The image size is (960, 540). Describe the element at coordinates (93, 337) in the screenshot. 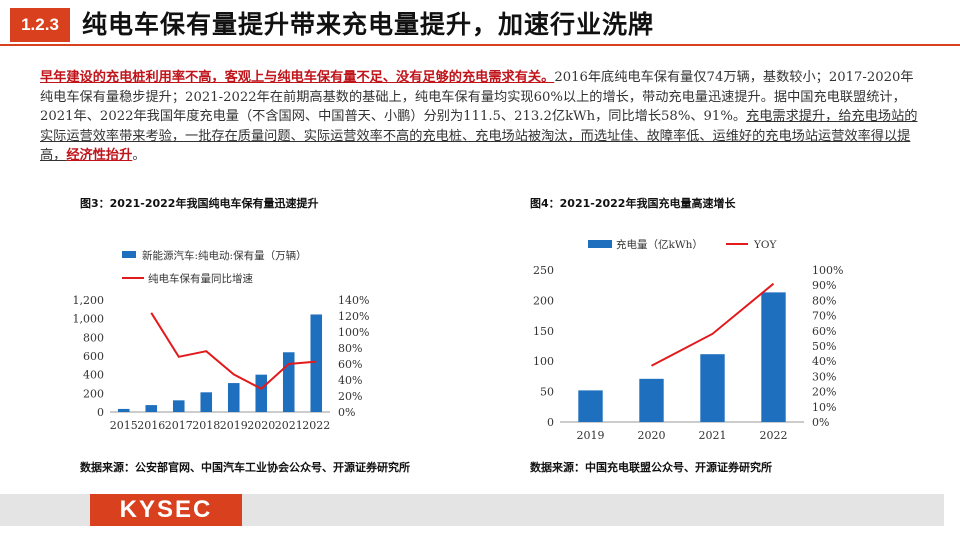

I see `y-left-tick-label: 800` at that location.